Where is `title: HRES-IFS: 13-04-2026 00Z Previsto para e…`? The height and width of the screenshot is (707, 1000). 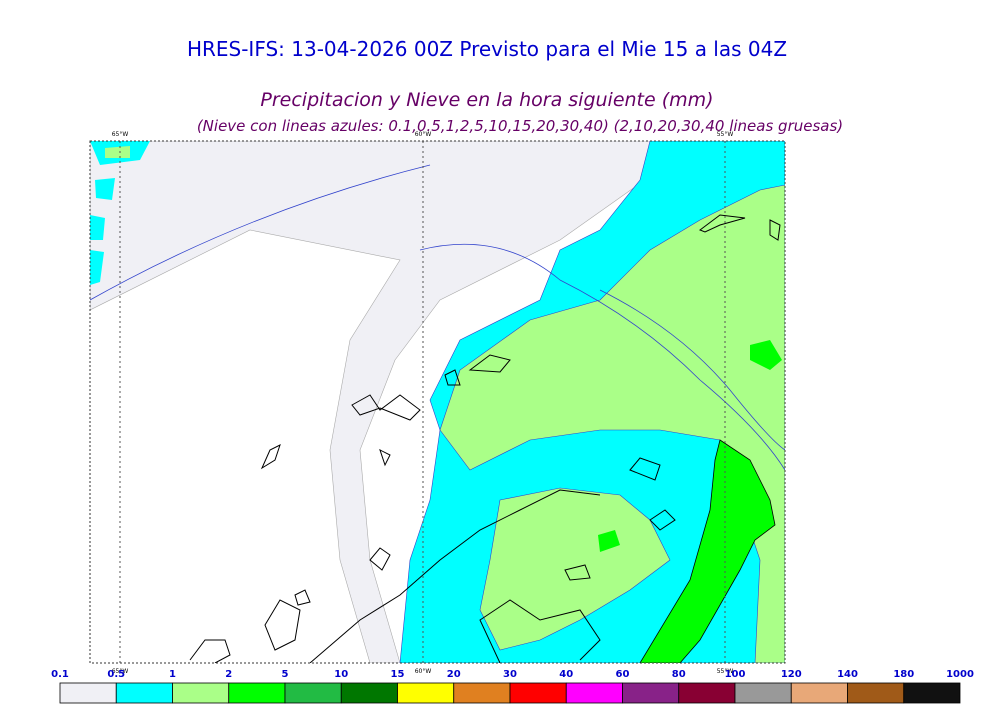 title: HRES-IFS: 13-04-2026 00Z Previsto para e… is located at coordinates (487, 49).